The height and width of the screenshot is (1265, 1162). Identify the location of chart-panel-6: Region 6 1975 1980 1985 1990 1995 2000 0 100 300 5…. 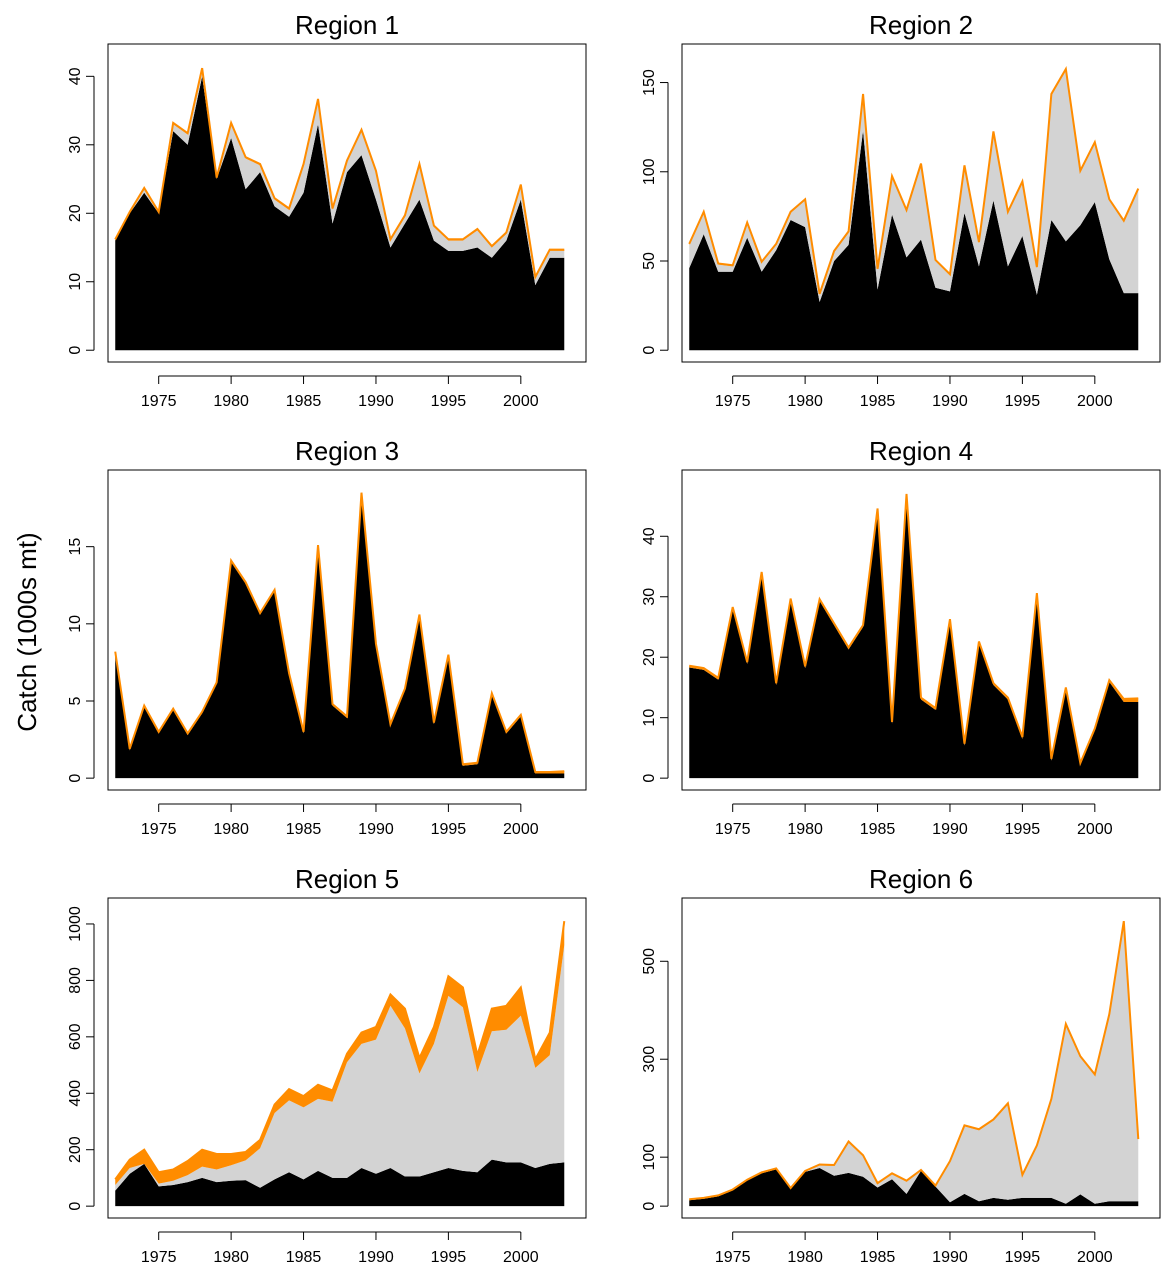
(901, 1064).